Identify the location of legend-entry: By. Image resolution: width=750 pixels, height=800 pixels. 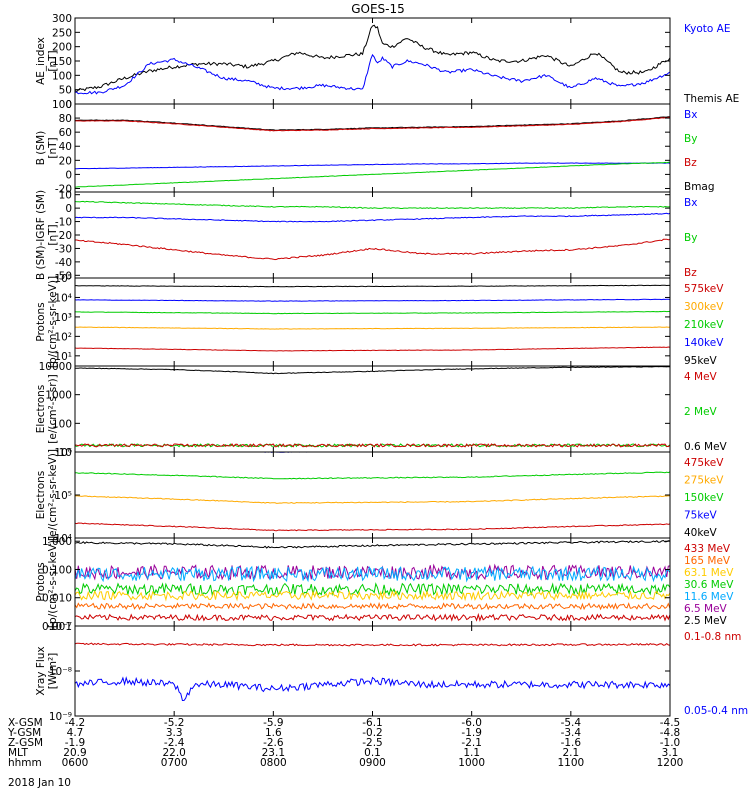
(690, 238).